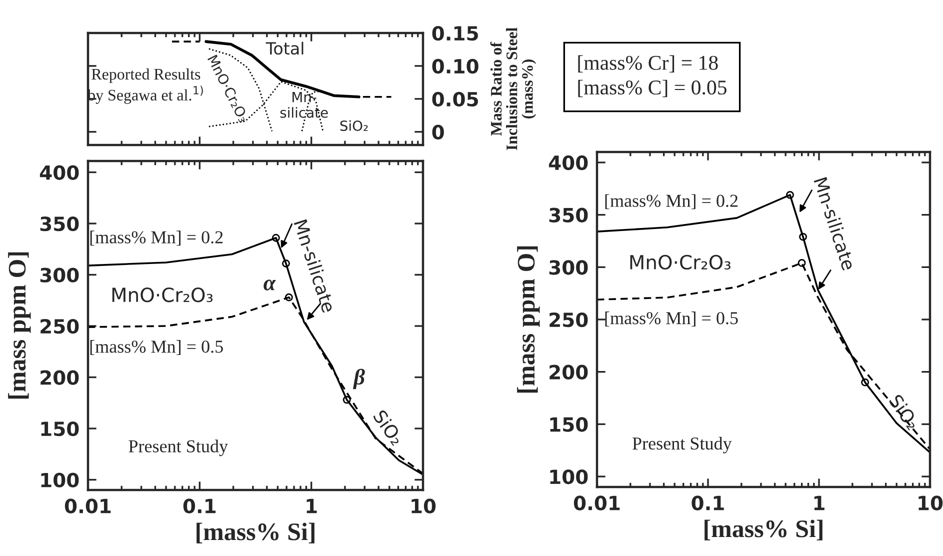  I want to click on annotation: β, so click(358, 379).